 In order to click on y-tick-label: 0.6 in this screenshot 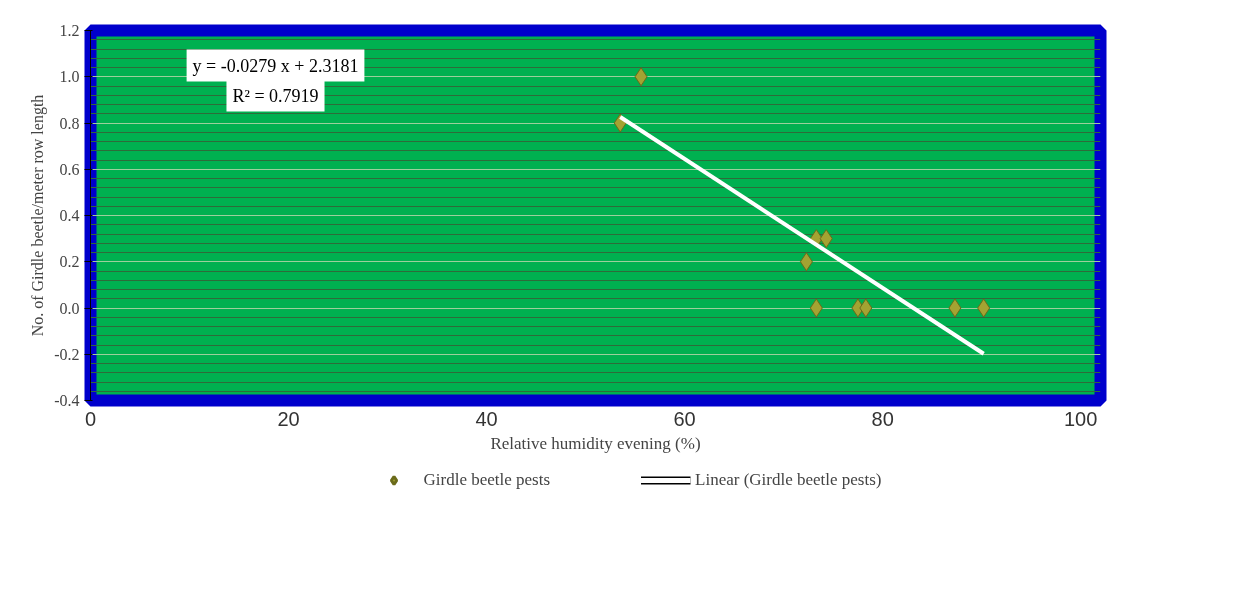, I will do `click(69, 169)`.